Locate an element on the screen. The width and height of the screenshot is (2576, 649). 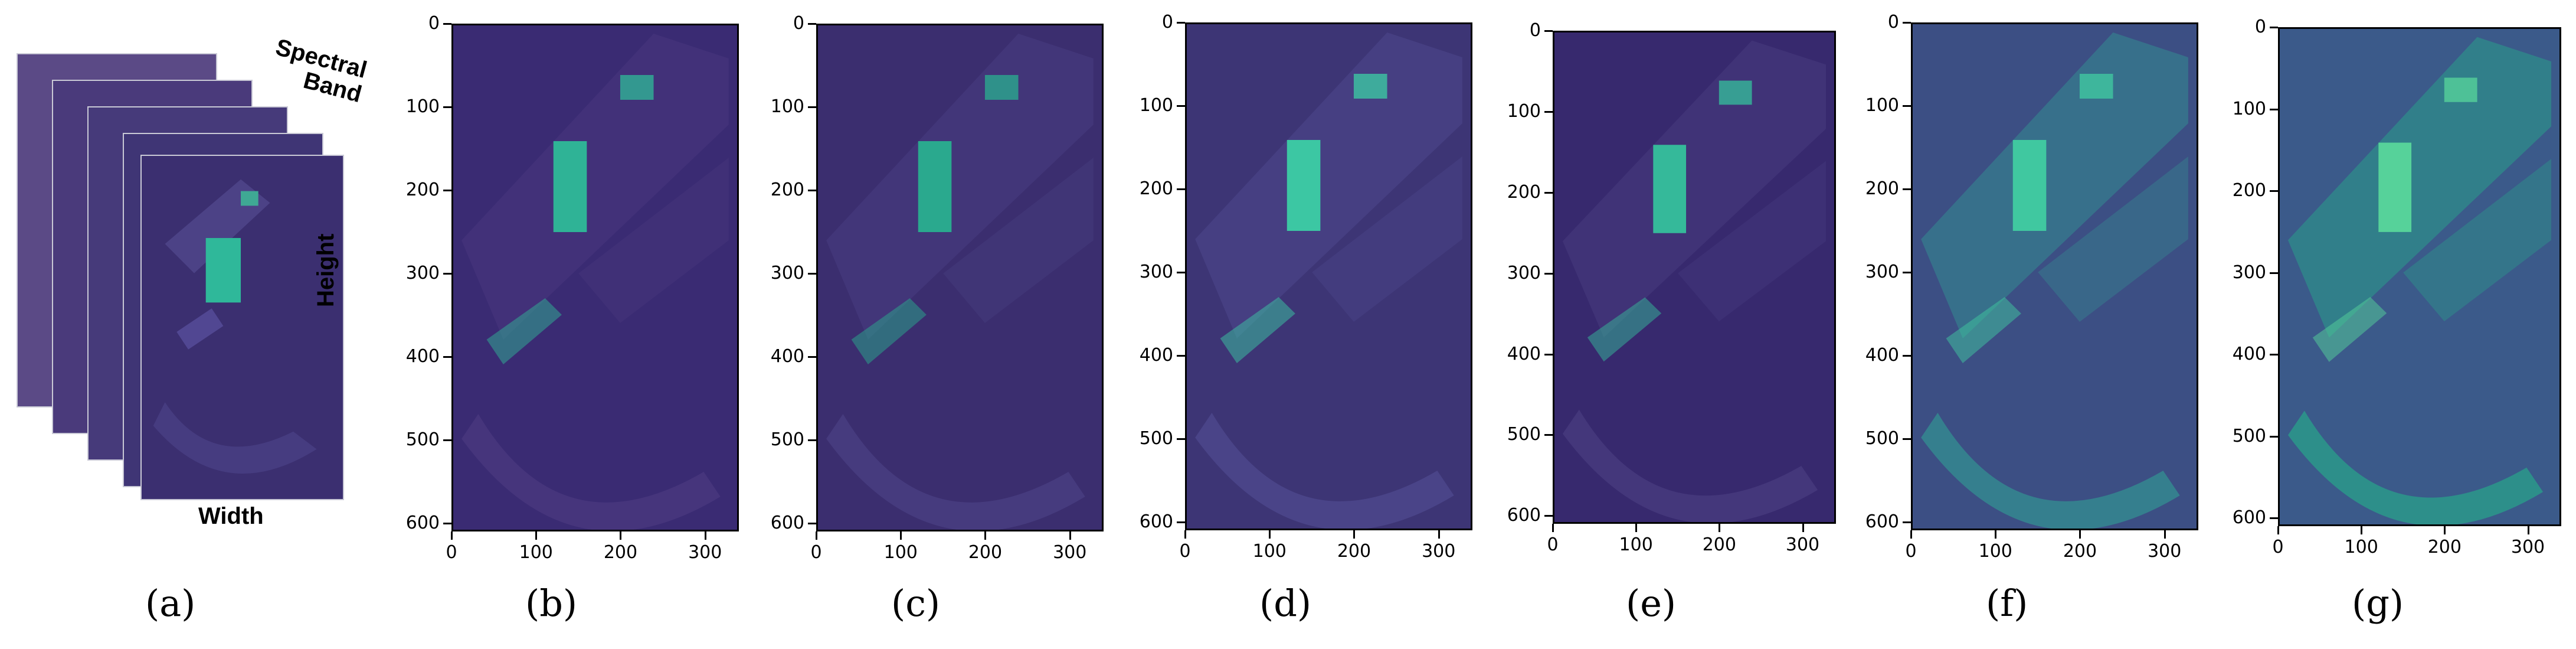
caption-d: (d) is located at coordinates (1286, 603).